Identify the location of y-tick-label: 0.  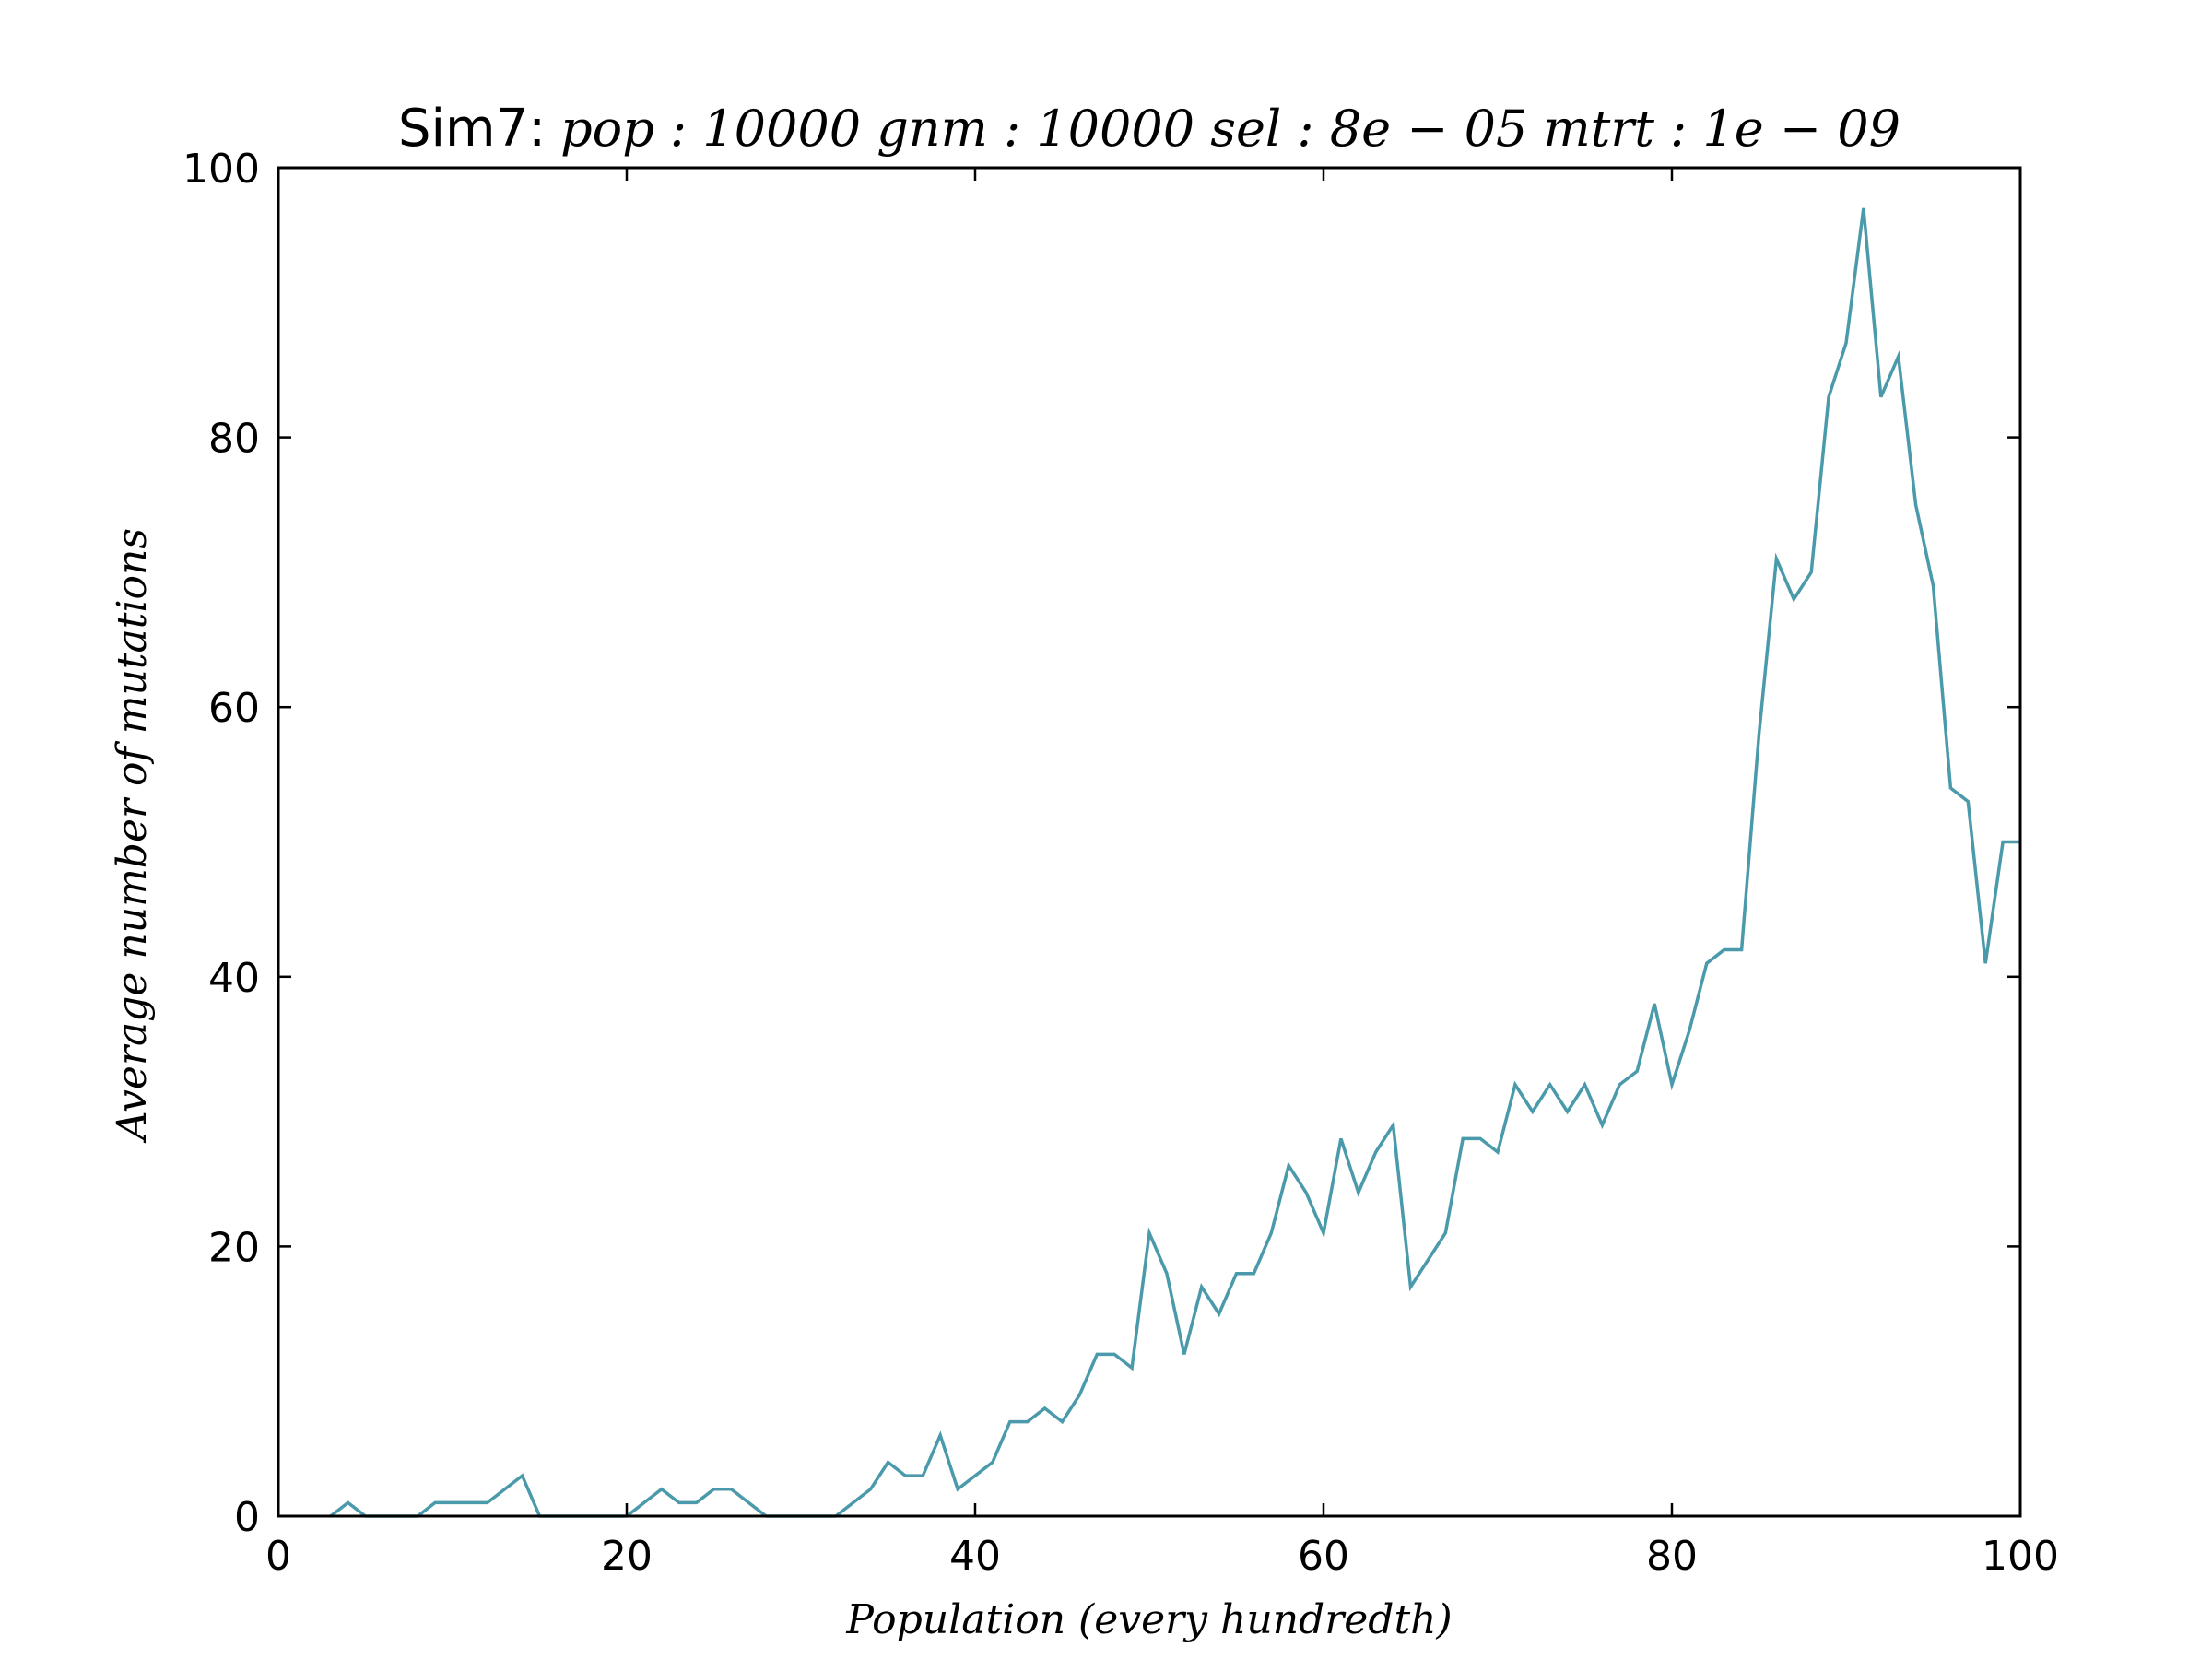
(247, 1517).